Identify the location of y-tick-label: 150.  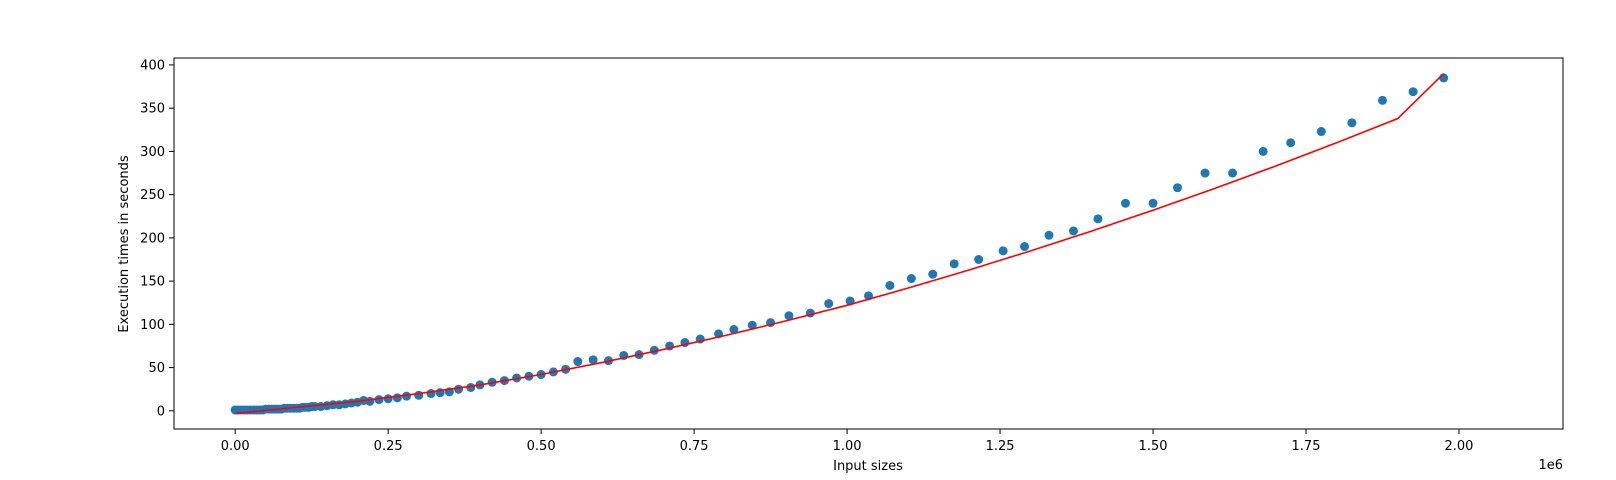
(152, 282).